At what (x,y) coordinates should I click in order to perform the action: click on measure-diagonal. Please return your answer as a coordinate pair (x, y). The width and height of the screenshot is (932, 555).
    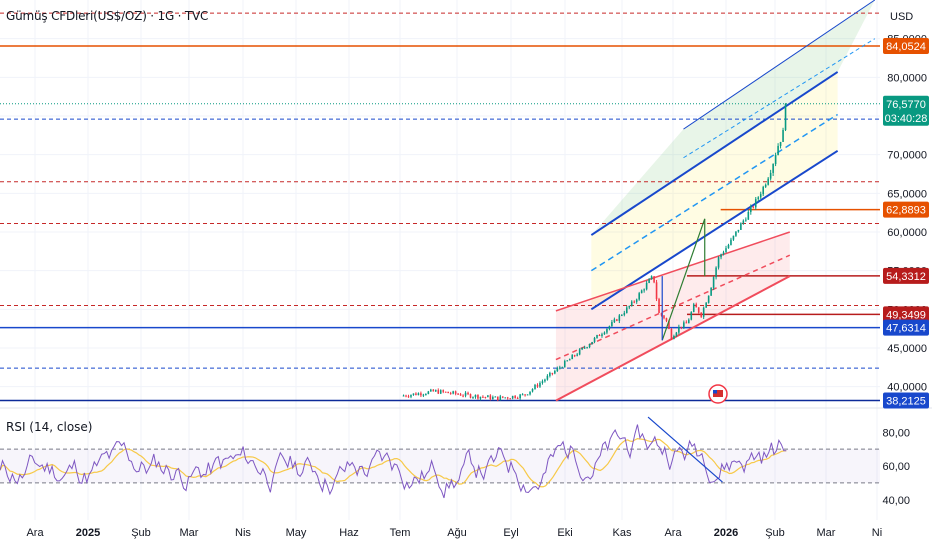
    Looking at the image, I should click on (683, 279).